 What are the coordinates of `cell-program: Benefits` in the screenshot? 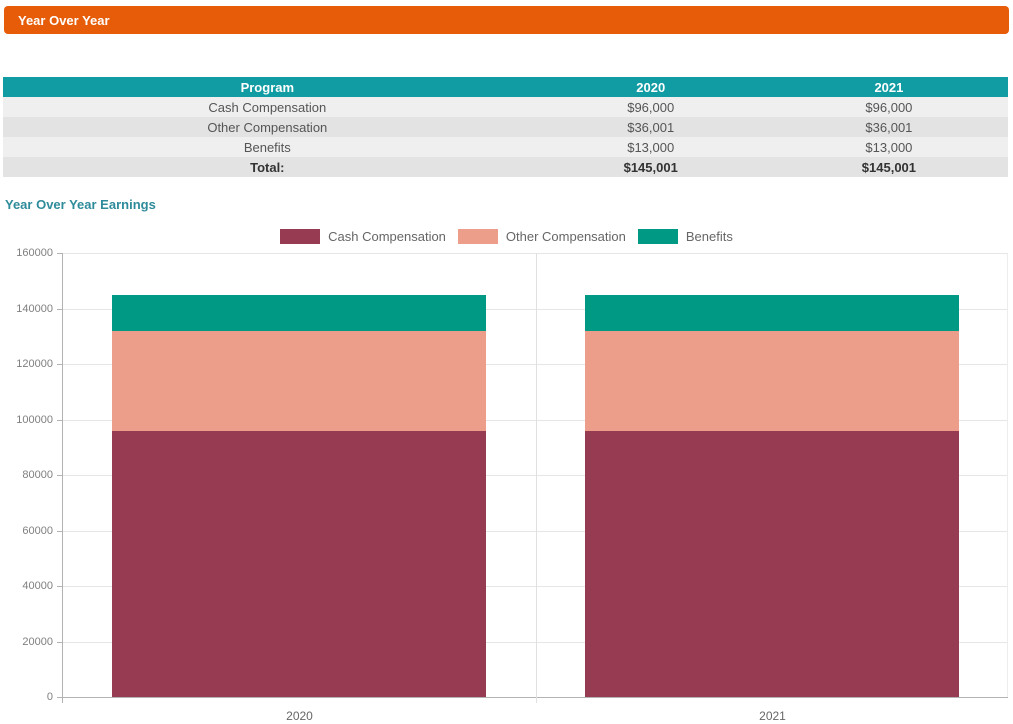 It's located at (267, 147).